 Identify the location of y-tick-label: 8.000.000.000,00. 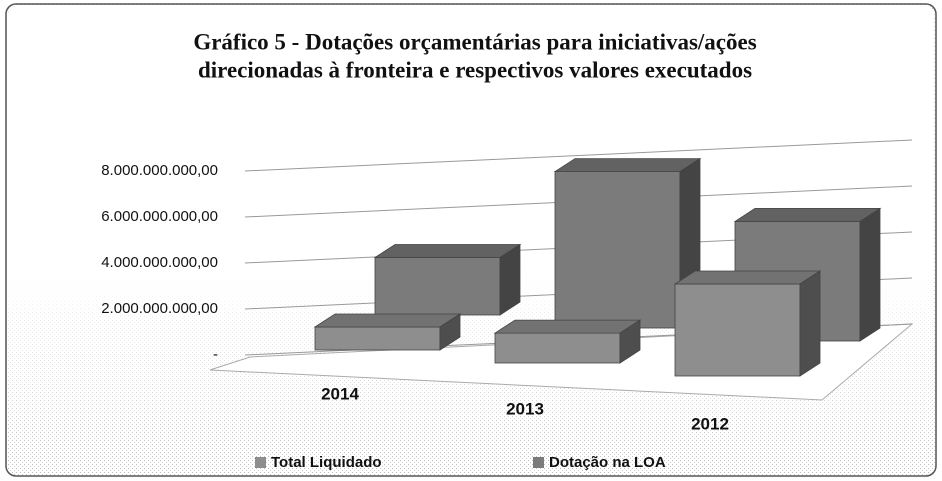
(159, 170).